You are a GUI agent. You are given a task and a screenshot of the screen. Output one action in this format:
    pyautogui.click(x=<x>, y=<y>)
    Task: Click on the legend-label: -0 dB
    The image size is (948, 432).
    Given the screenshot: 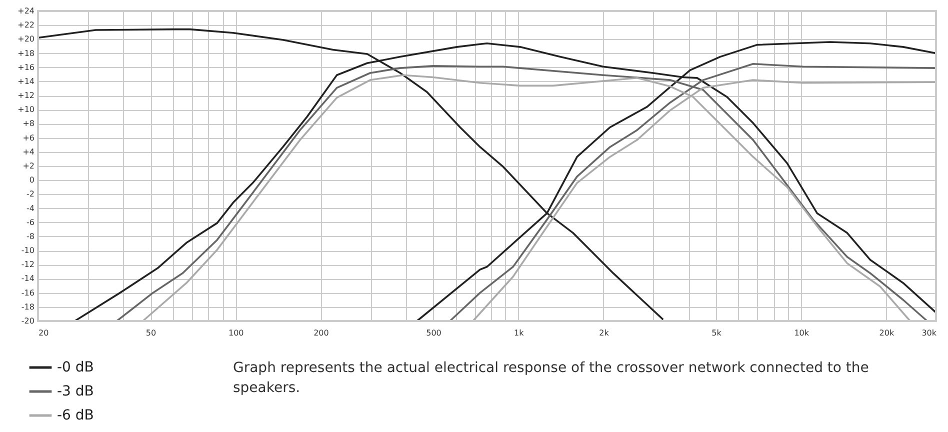 What is the action you would take?
    pyautogui.click(x=75, y=368)
    